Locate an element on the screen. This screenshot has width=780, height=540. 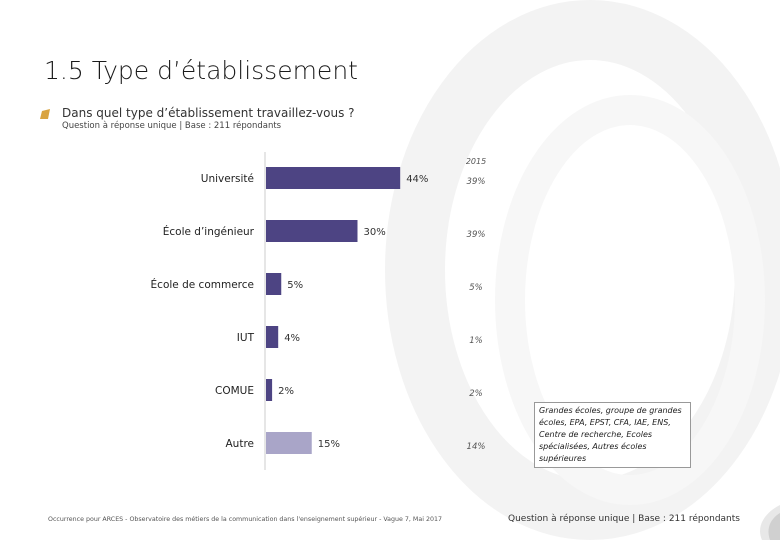
data-label: 15% is located at coordinates (329, 444).